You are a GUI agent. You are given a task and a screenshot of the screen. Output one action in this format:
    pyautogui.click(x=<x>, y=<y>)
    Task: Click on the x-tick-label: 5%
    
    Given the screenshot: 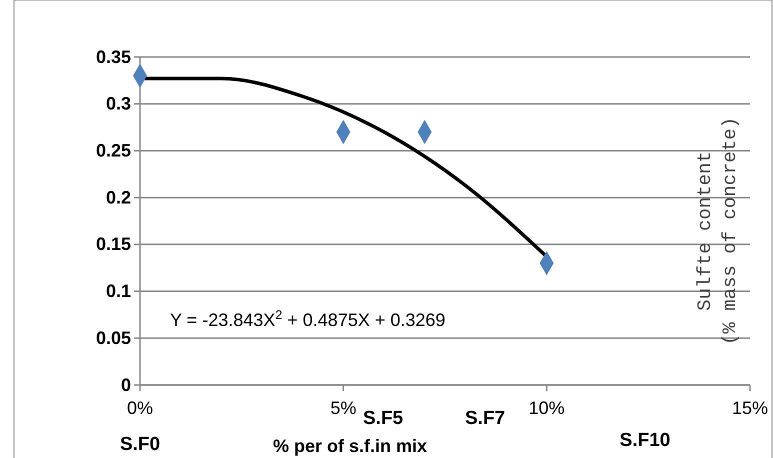 What is the action you would take?
    pyautogui.click(x=343, y=408)
    